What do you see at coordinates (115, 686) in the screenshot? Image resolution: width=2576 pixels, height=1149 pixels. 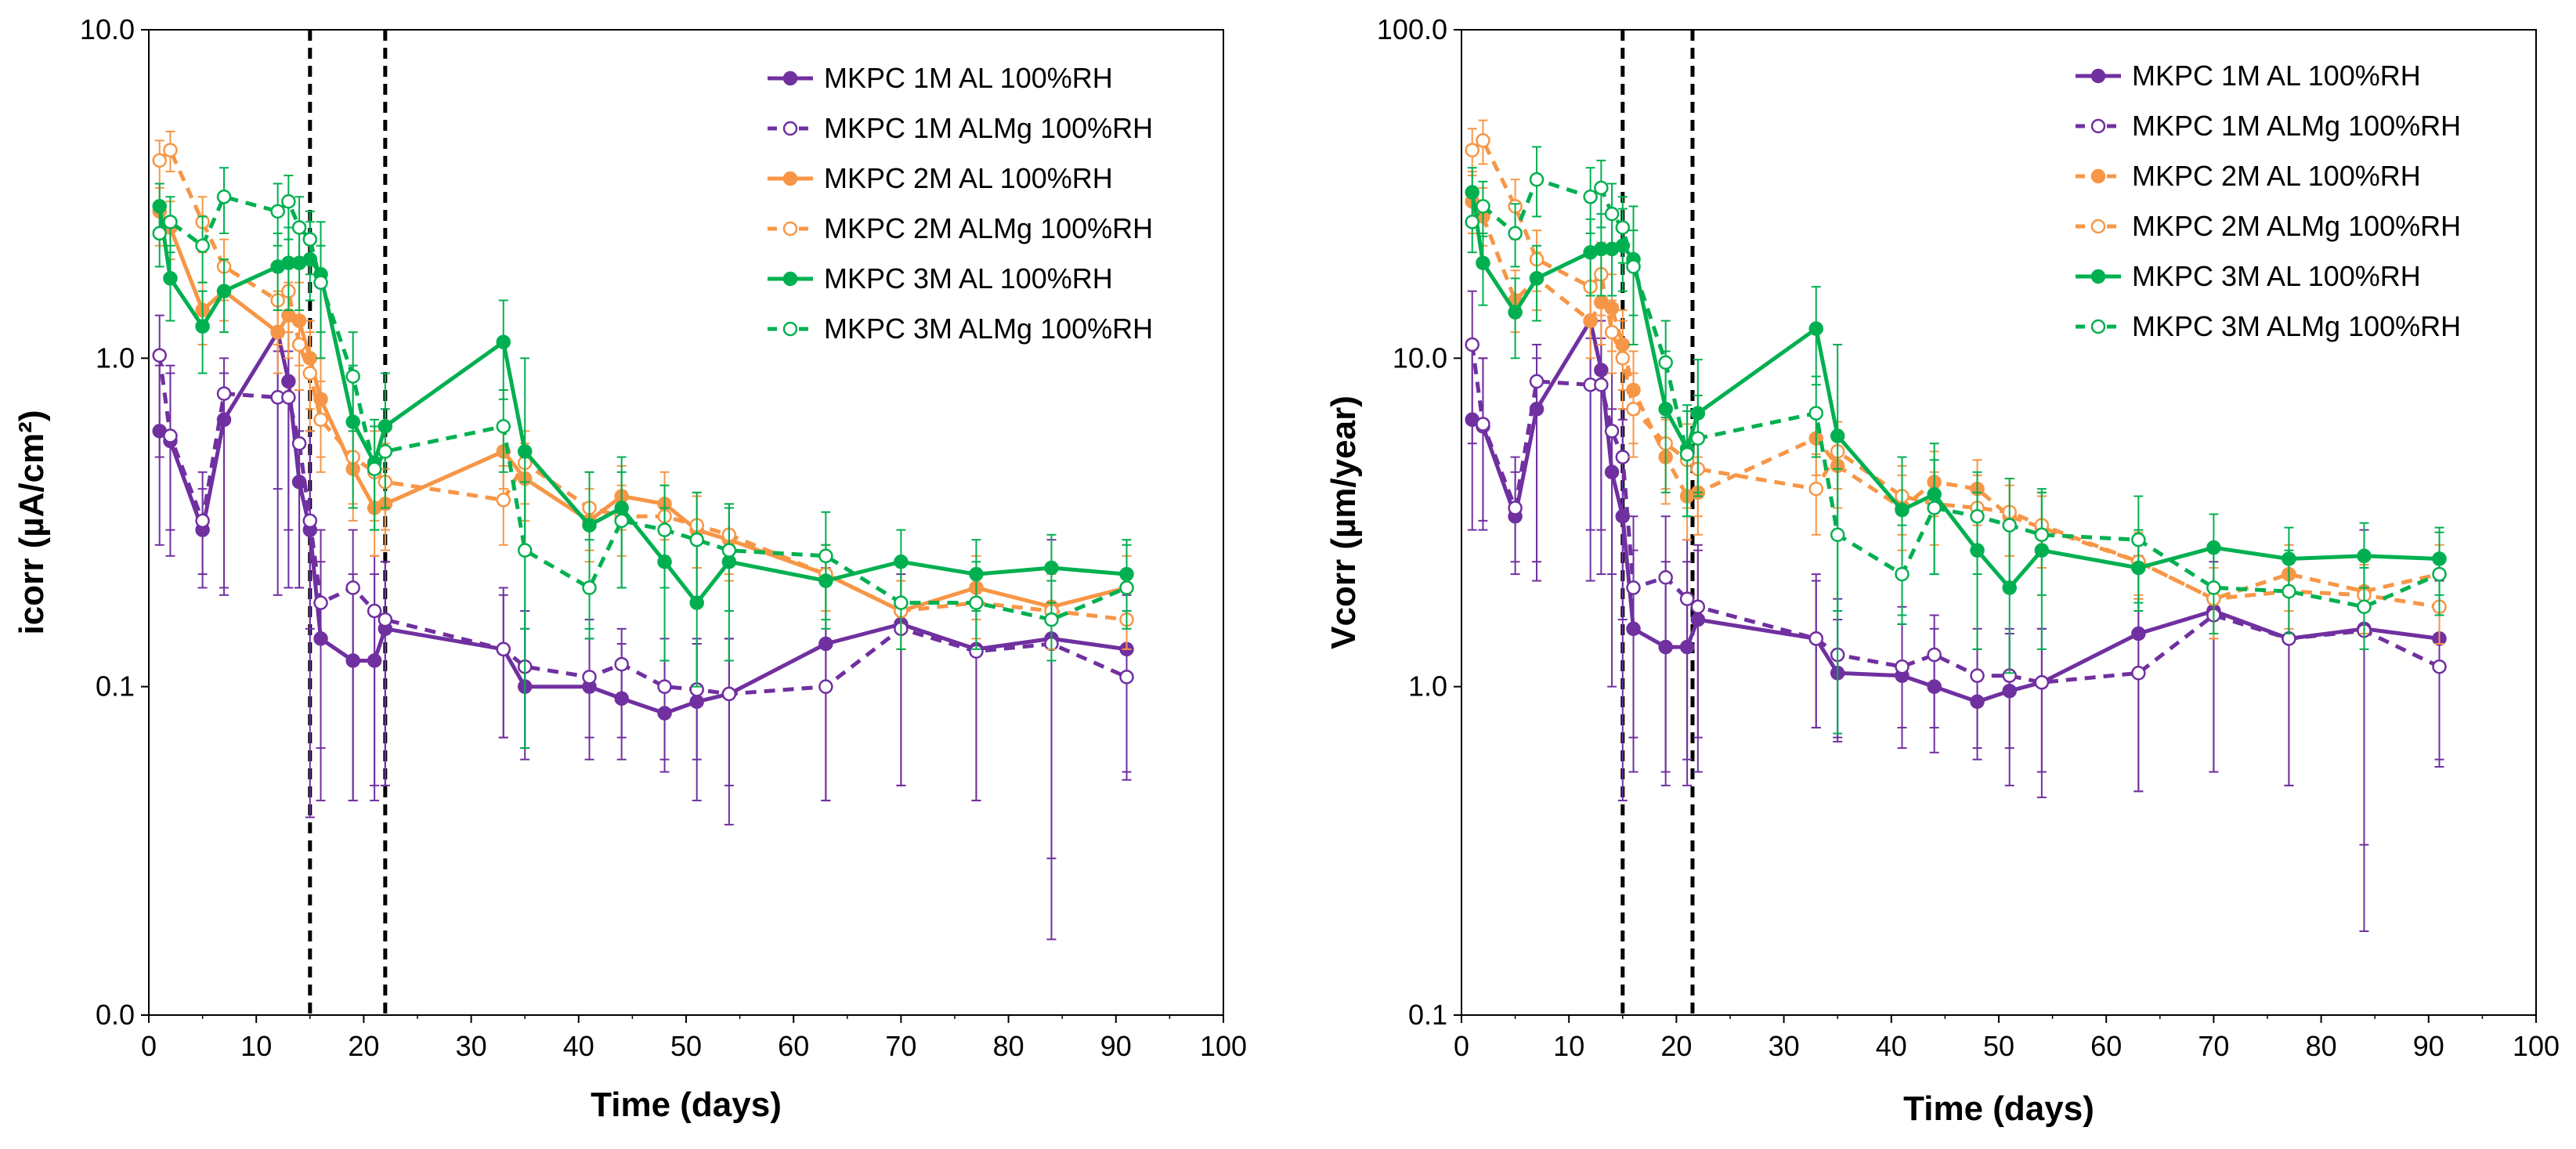 I see `y-tick-label: 0.1` at bounding box center [115, 686].